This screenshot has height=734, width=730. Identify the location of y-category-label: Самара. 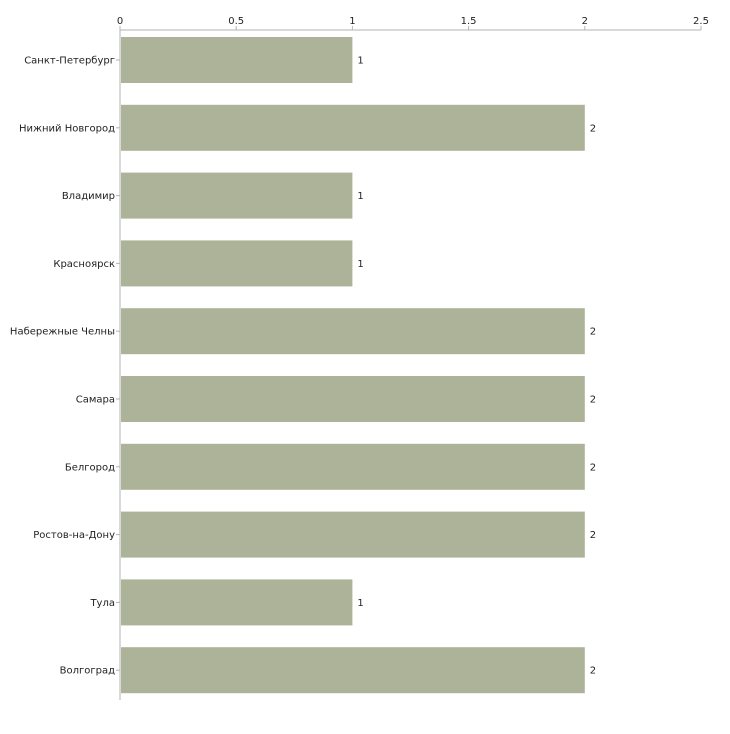
(95, 400).